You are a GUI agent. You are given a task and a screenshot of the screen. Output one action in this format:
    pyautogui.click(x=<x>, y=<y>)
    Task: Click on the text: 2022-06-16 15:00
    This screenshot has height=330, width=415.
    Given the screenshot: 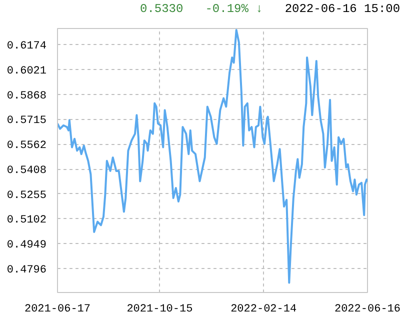 What is the action you would take?
    pyautogui.click(x=342, y=9)
    